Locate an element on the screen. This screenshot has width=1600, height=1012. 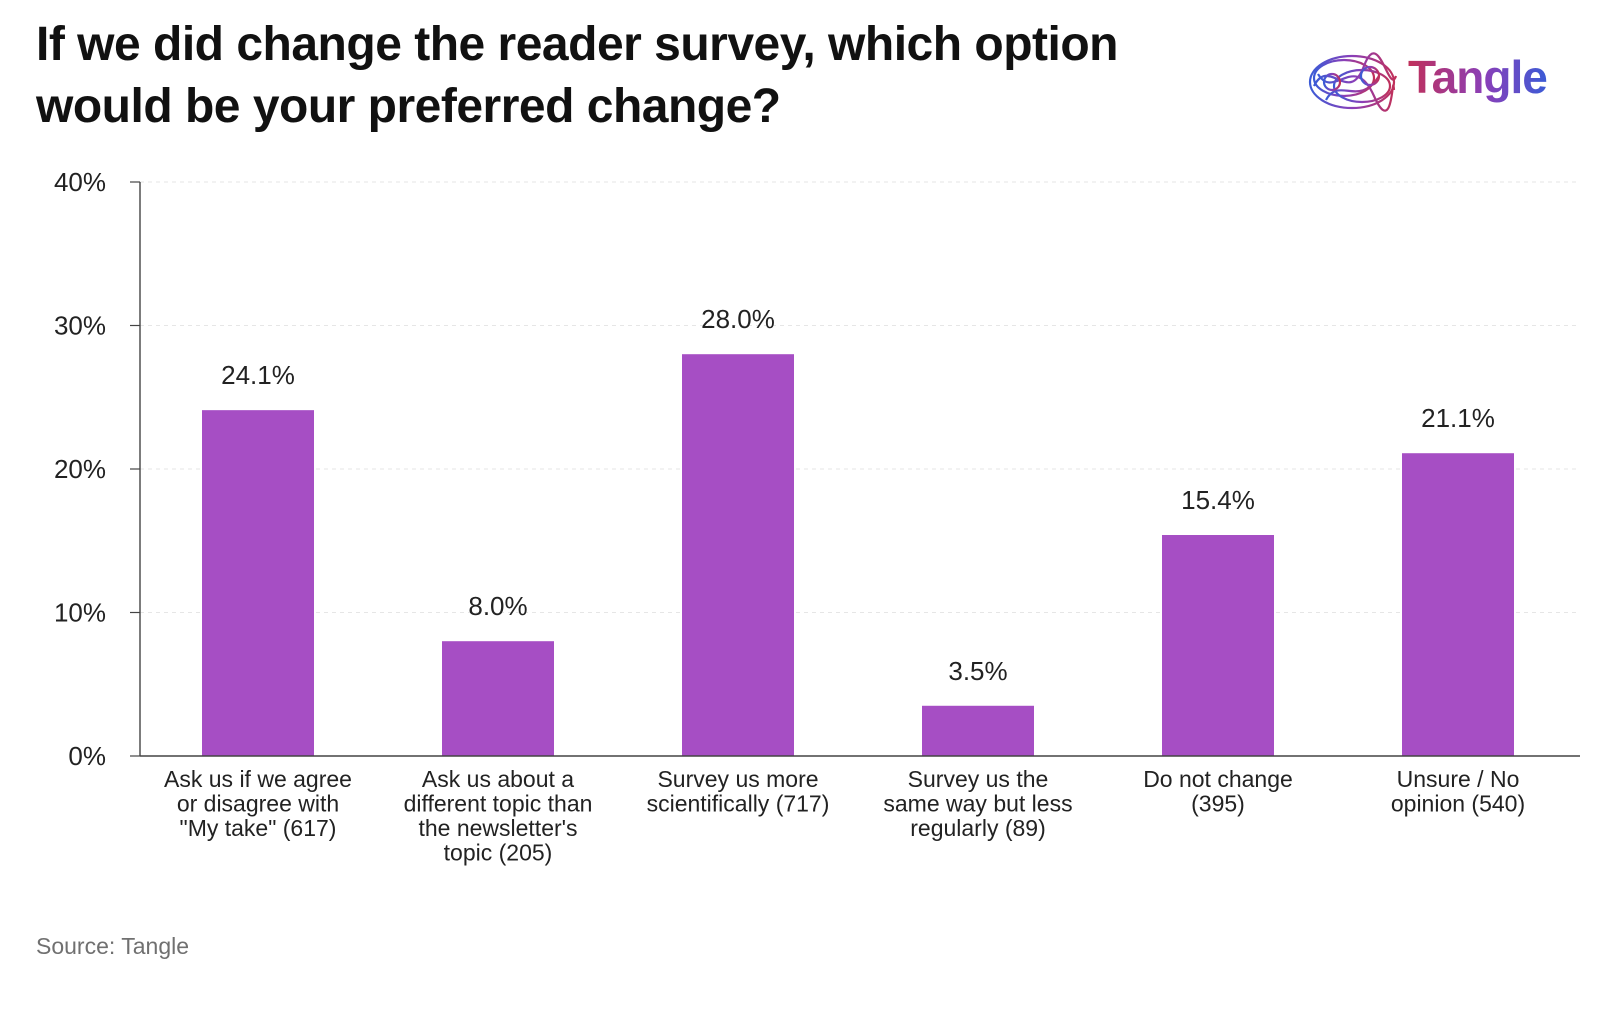
category-label: Unsure / No opinion (540) is located at coordinates (1458, 791).